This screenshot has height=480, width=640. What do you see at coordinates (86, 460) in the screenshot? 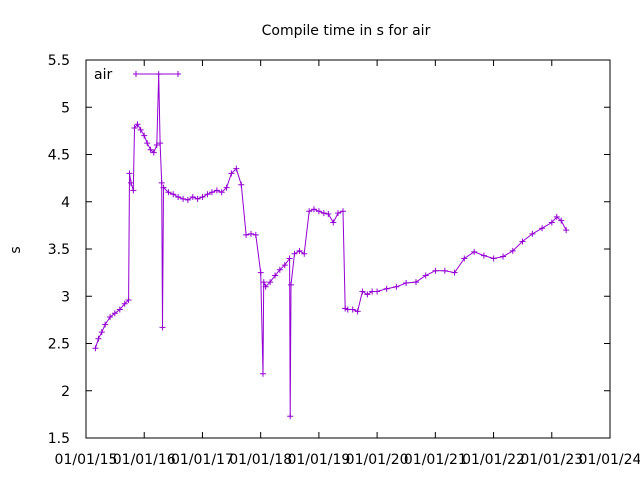
I see `x-tick-label: 01/01/15` at bounding box center [86, 460].